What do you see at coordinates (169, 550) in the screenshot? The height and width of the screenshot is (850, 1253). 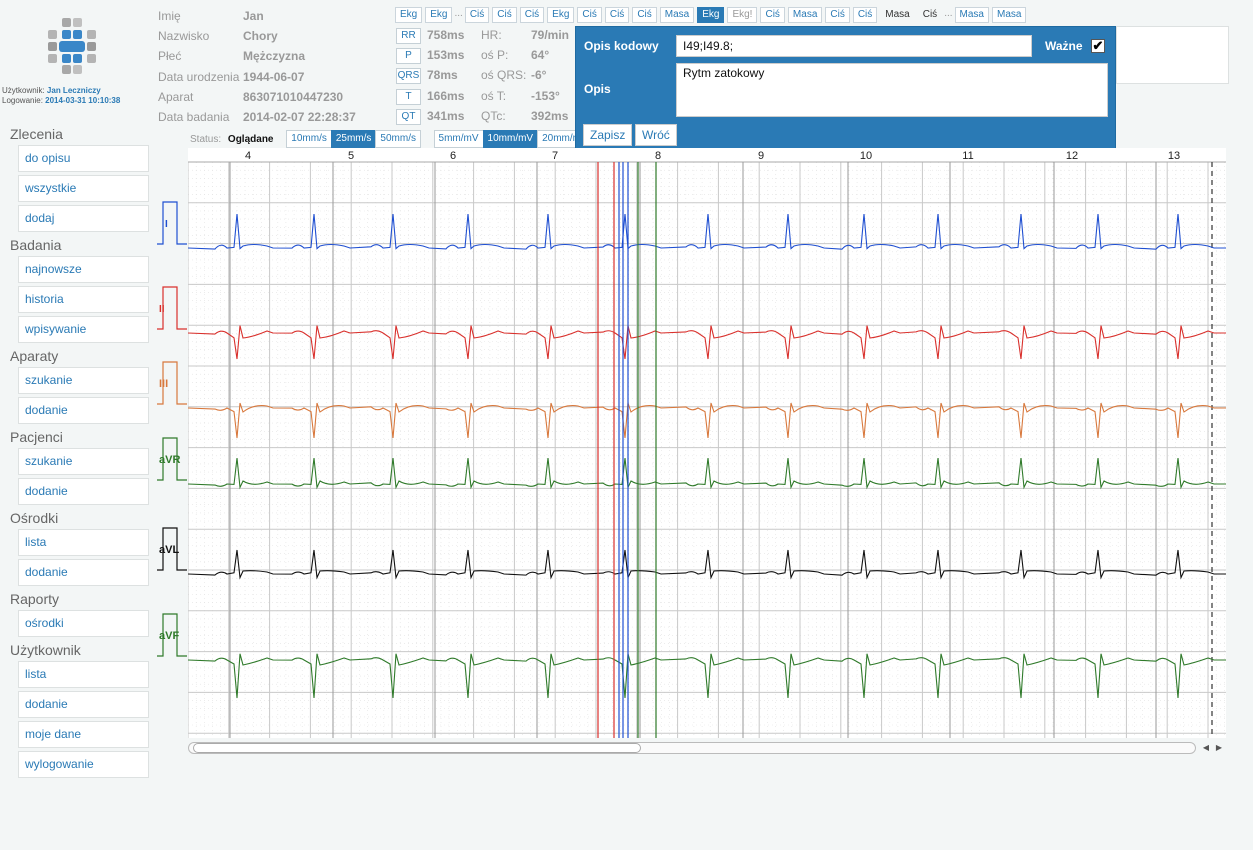 I see `lead-name: aVL` at bounding box center [169, 550].